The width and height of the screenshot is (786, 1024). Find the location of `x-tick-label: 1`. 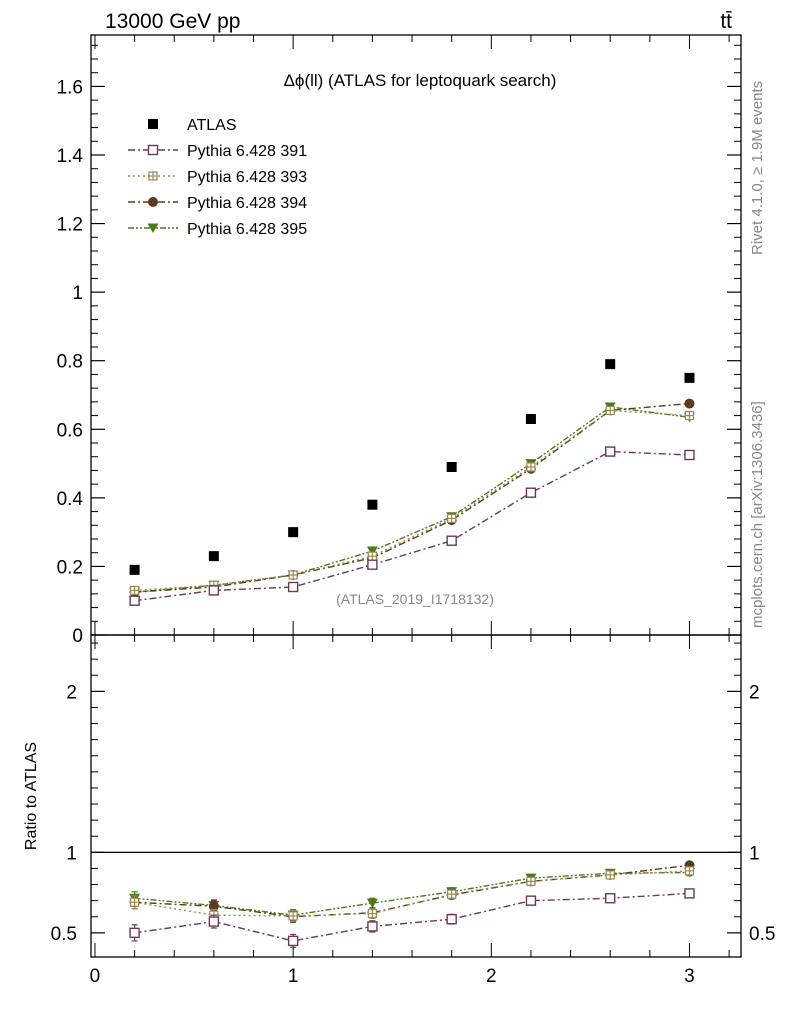

x-tick-label: 1 is located at coordinates (293, 976).